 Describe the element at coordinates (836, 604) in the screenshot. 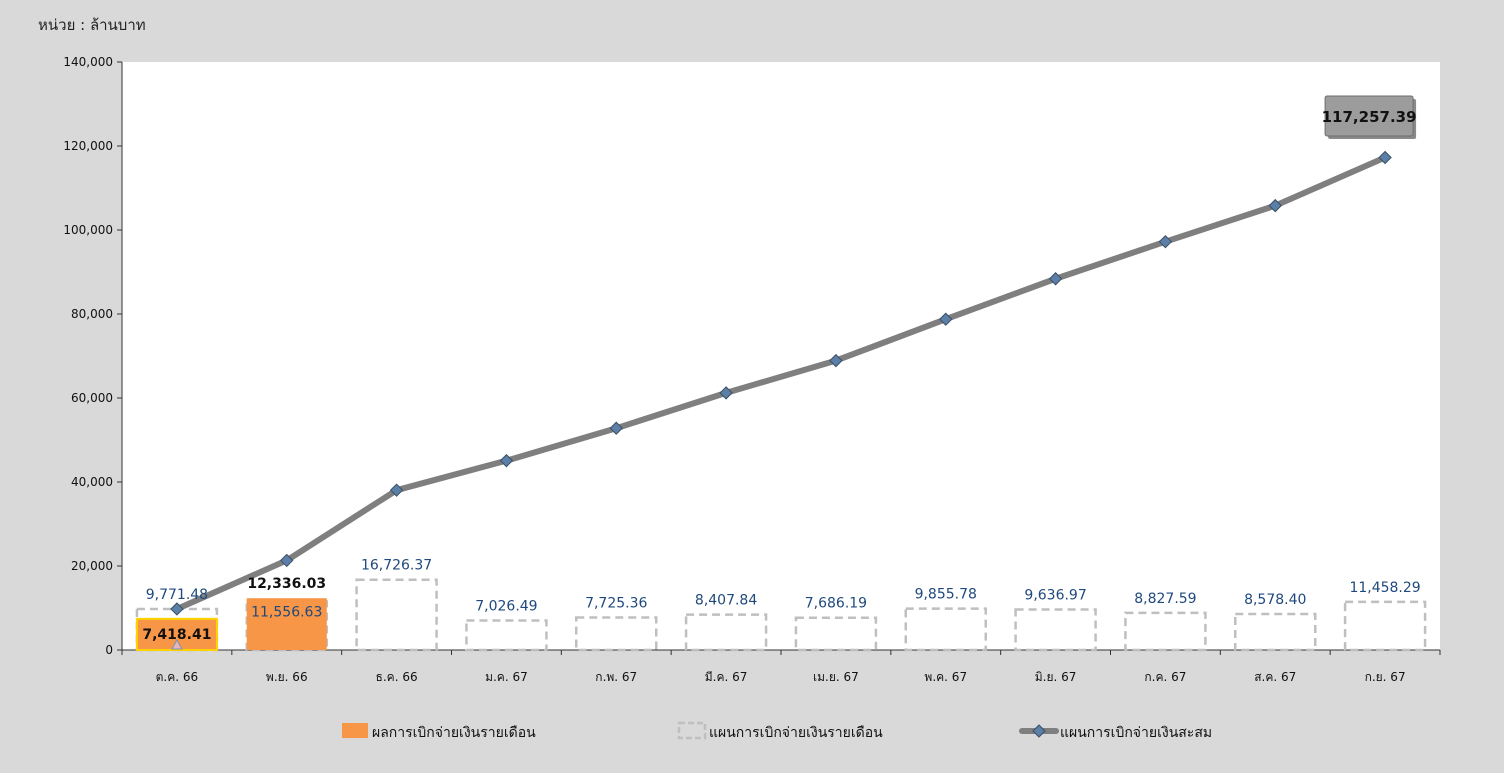

I see `plan-value-label: 7,686.19` at that location.